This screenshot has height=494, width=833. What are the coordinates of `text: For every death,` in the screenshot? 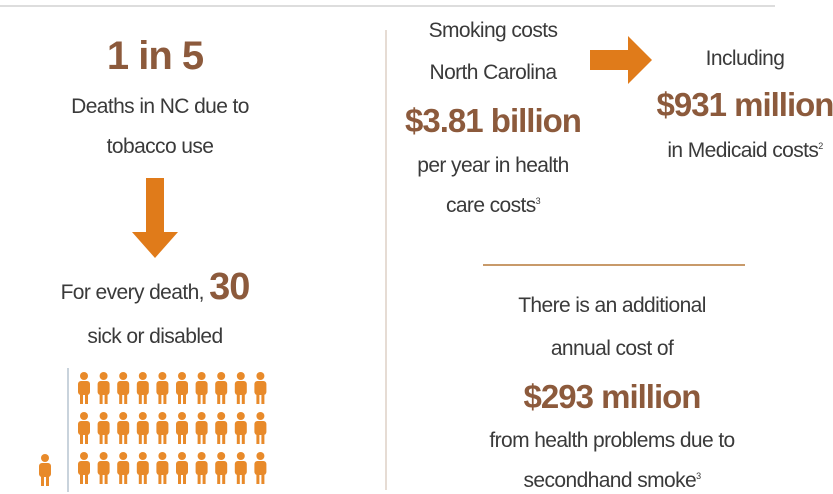 It's located at (132, 292).